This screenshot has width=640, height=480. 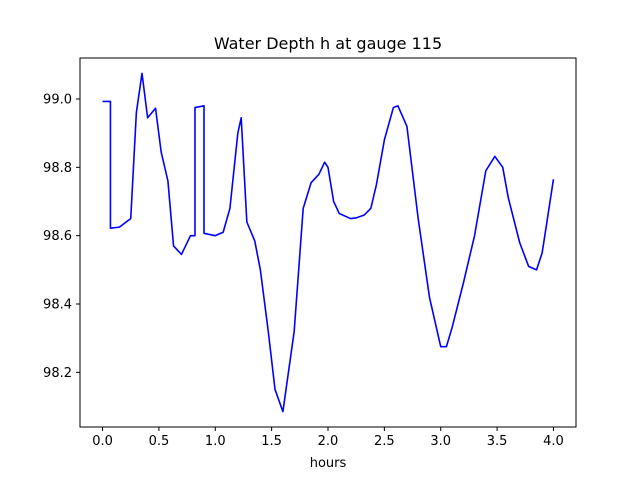 What do you see at coordinates (159, 441) in the screenshot?
I see `x-tick-label: 0.5` at bounding box center [159, 441].